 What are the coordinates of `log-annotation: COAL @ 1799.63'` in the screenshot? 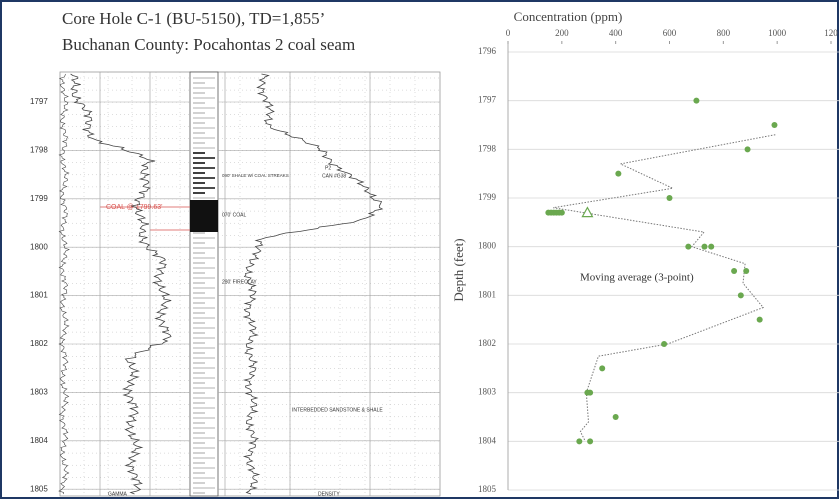 It's located at (134, 207).